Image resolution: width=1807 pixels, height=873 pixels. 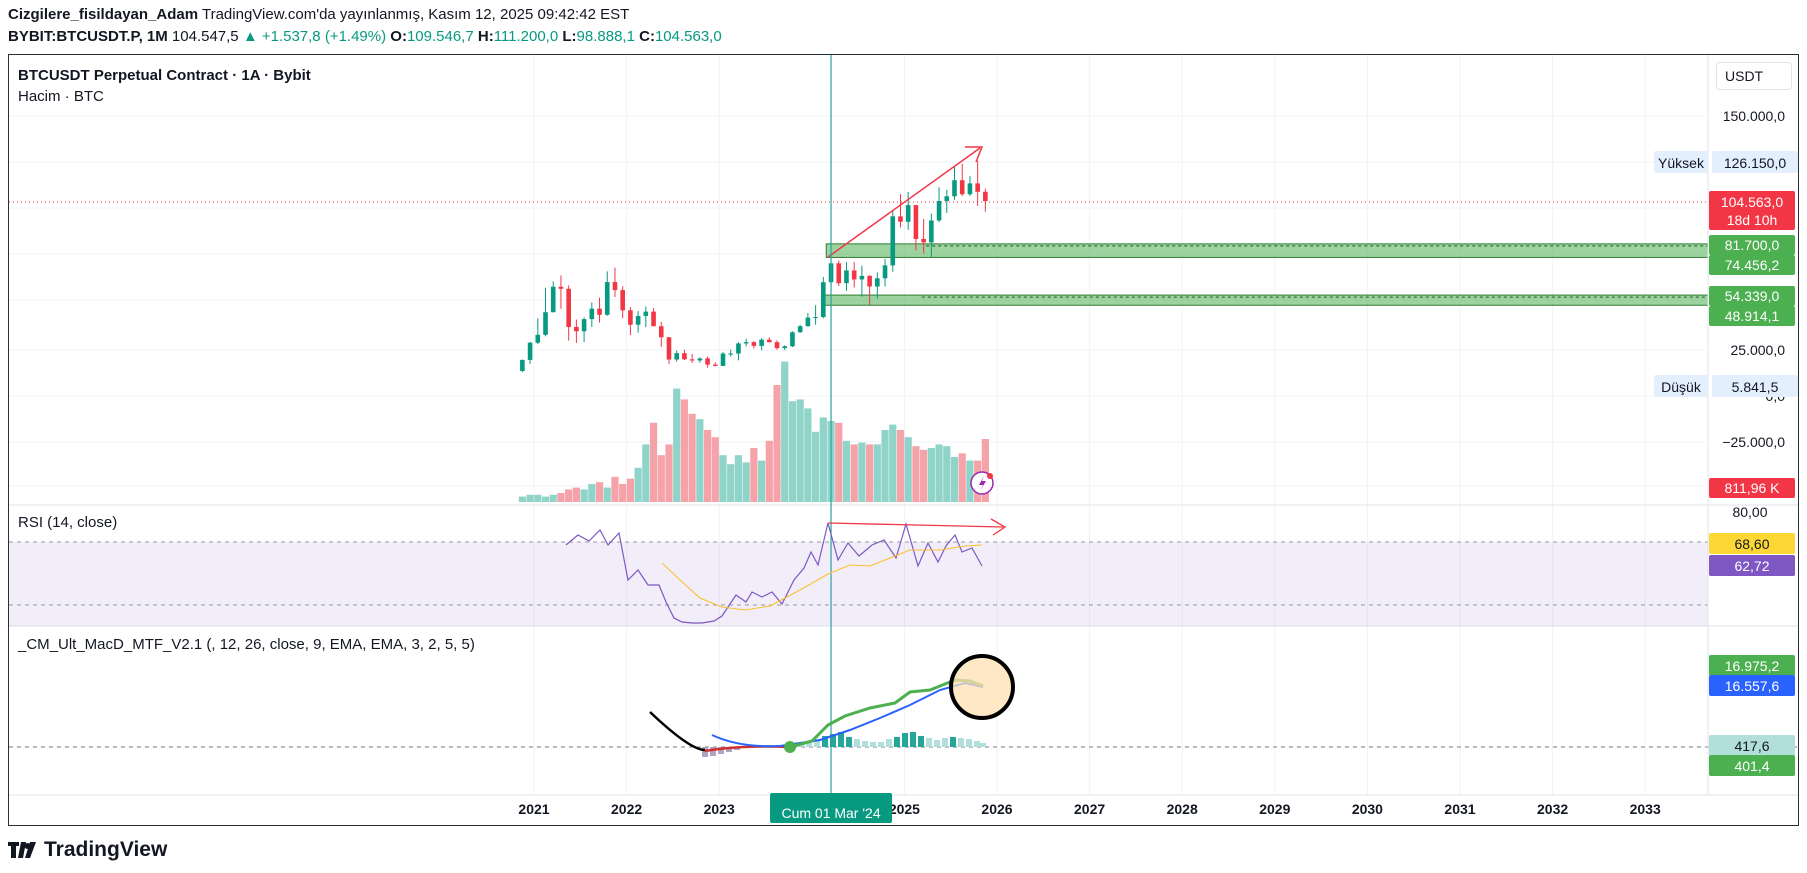 What do you see at coordinates (205, 36) in the screenshot?
I see `last-price: 104.547,5` at bounding box center [205, 36].